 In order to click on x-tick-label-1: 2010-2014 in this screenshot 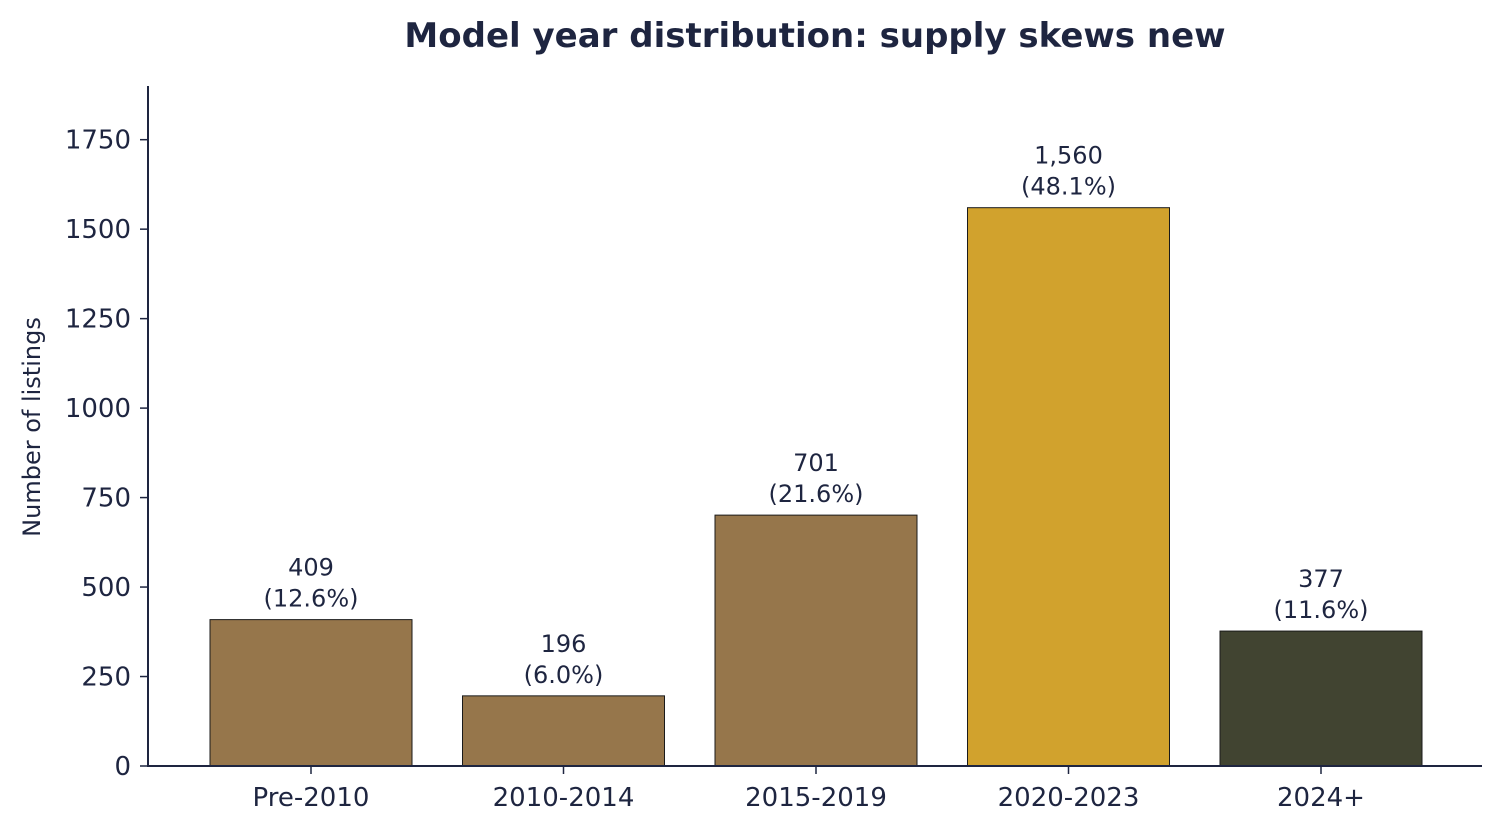, I will do `click(564, 798)`.